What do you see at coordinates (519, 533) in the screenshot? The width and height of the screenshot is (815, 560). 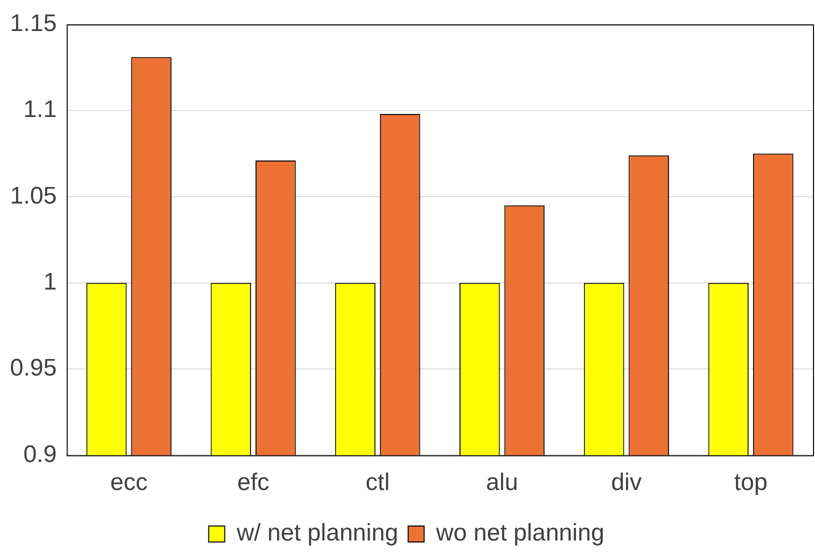 I see `legend-label: wo net planning` at bounding box center [519, 533].